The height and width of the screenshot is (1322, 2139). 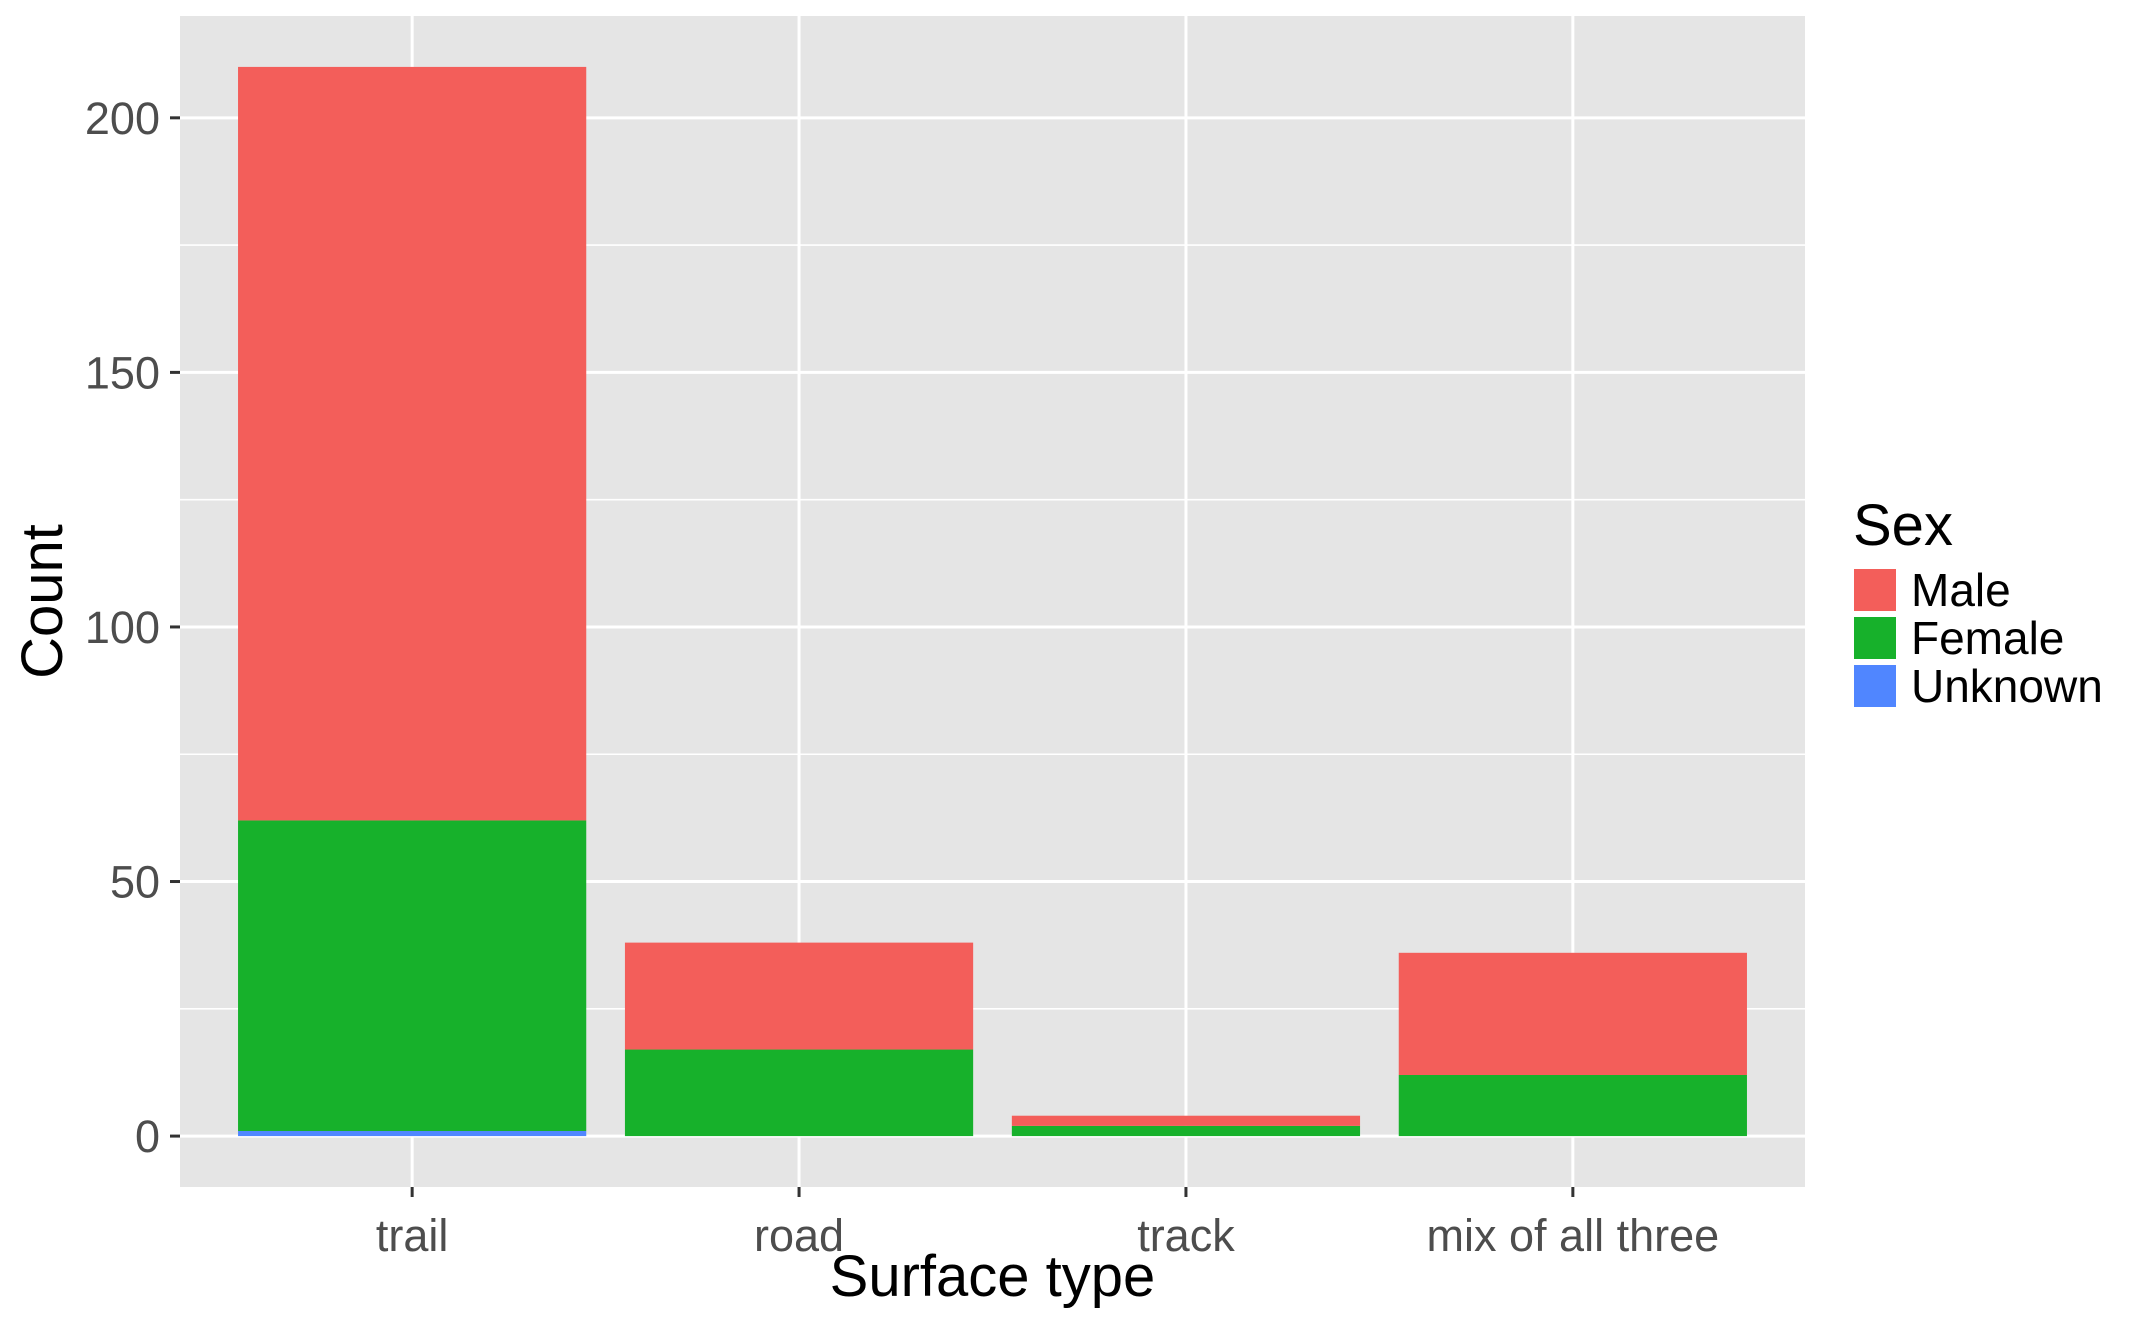 I want to click on x-tick-label: track, so click(x=1186, y=1235).